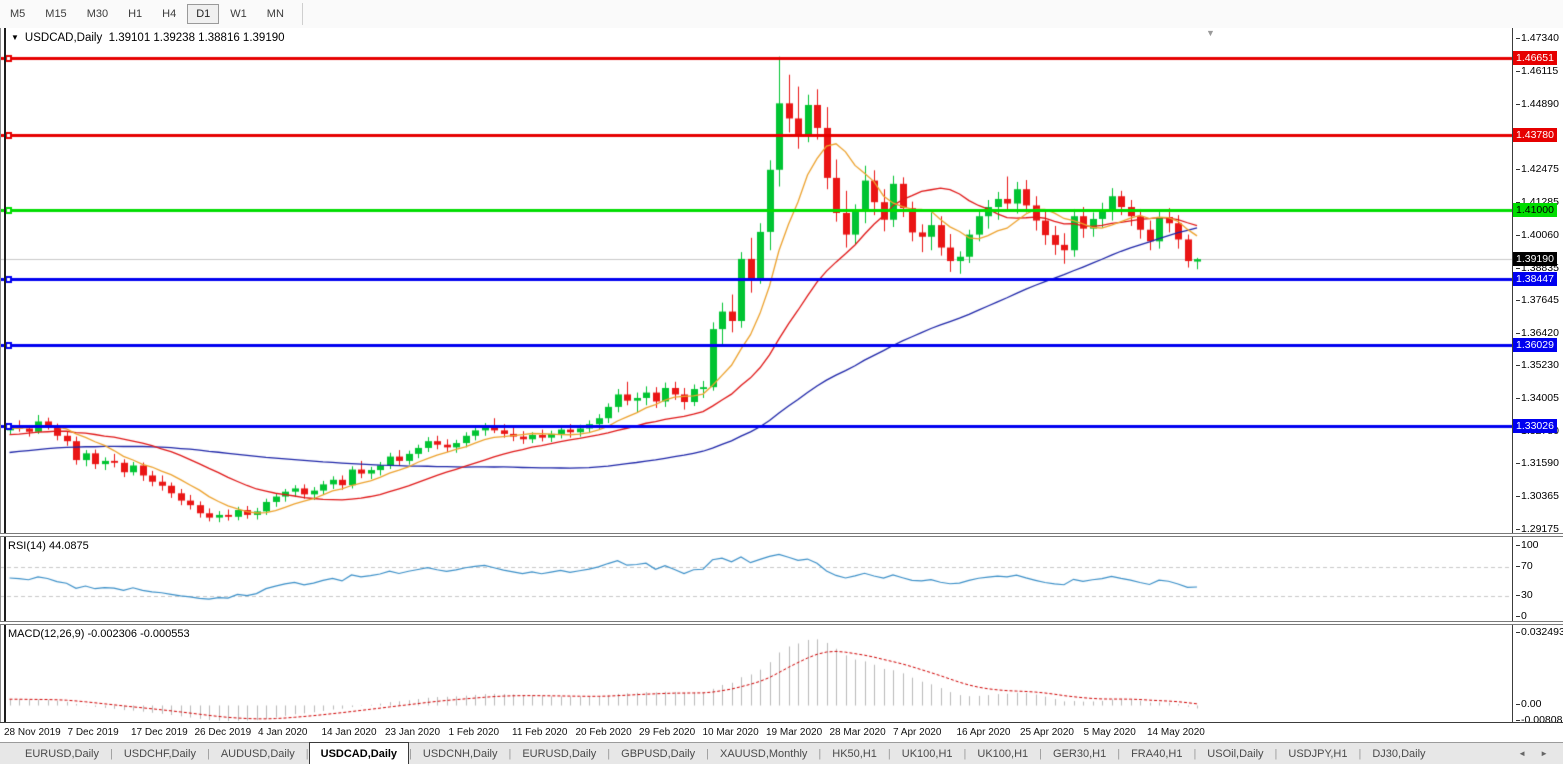 Image resolution: width=1563 pixels, height=764 pixels. Describe the element at coordinates (15, 37) in the screenshot. I see `chart-dropdown-icon: ▼` at that location.